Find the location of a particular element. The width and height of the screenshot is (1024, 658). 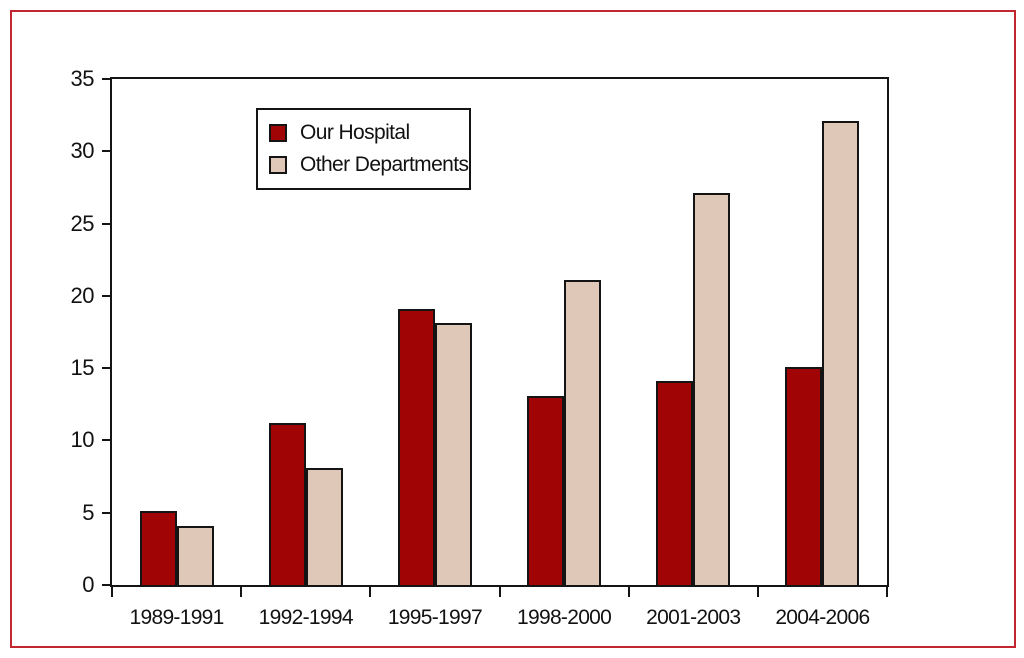

bar-other-departments-1989-1991 is located at coordinates (195, 555).